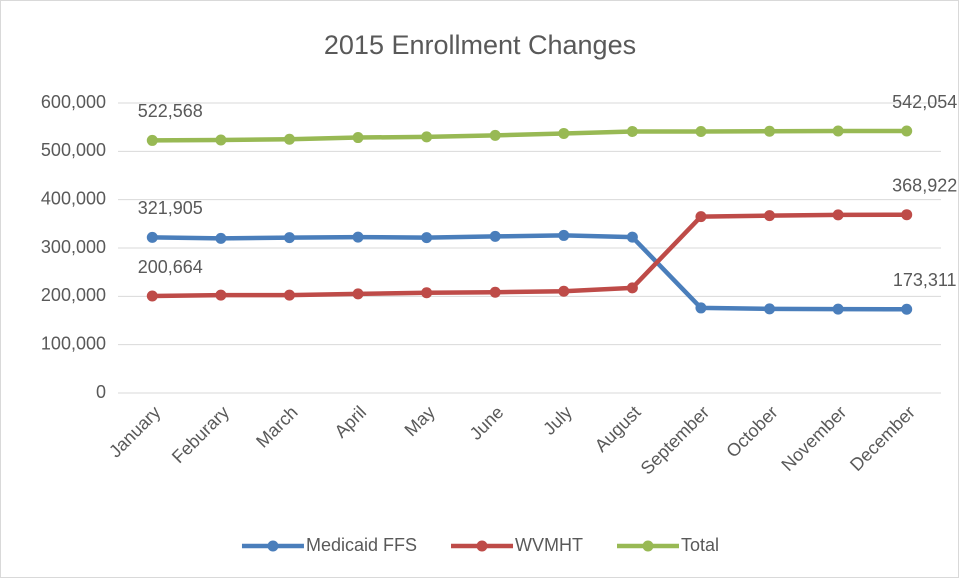 The width and height of the screenshot is (961, 580). What do you see at coordinates (73, 150) in the screenshot?
I see `y-tick-label: 500,000` at bounding box center [73, 150].